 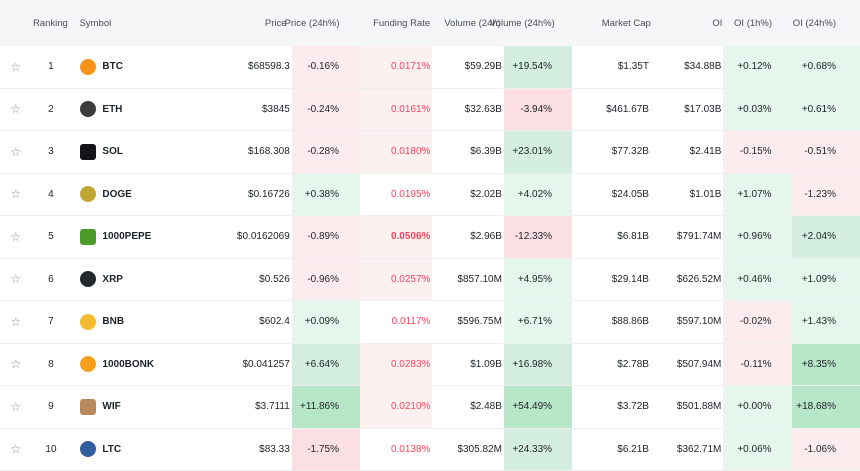 What do you see at coordinates (121, 407) in the screenshot?
I see `symbol-cell: WIF` at bounding box center [121, 407].